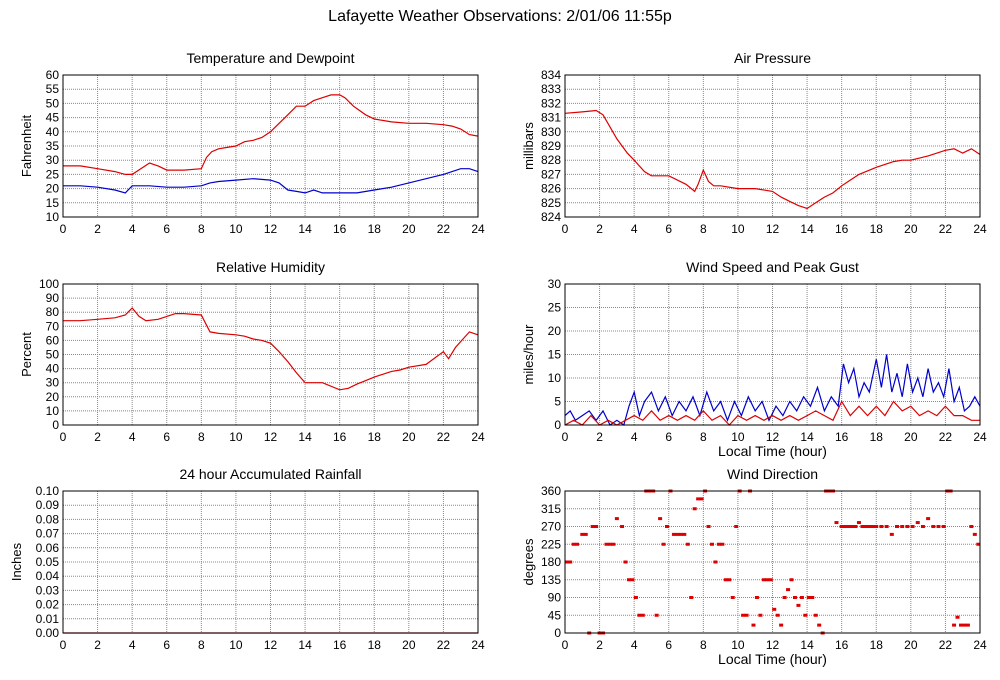  I want to click on y-tick-label: 55, so click(53, 89).